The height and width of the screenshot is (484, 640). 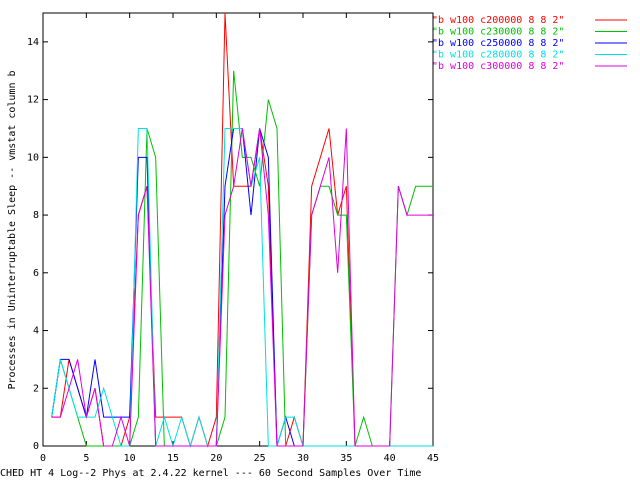 I want to click on x-tick-label: 20, so click(x=216, y=458).